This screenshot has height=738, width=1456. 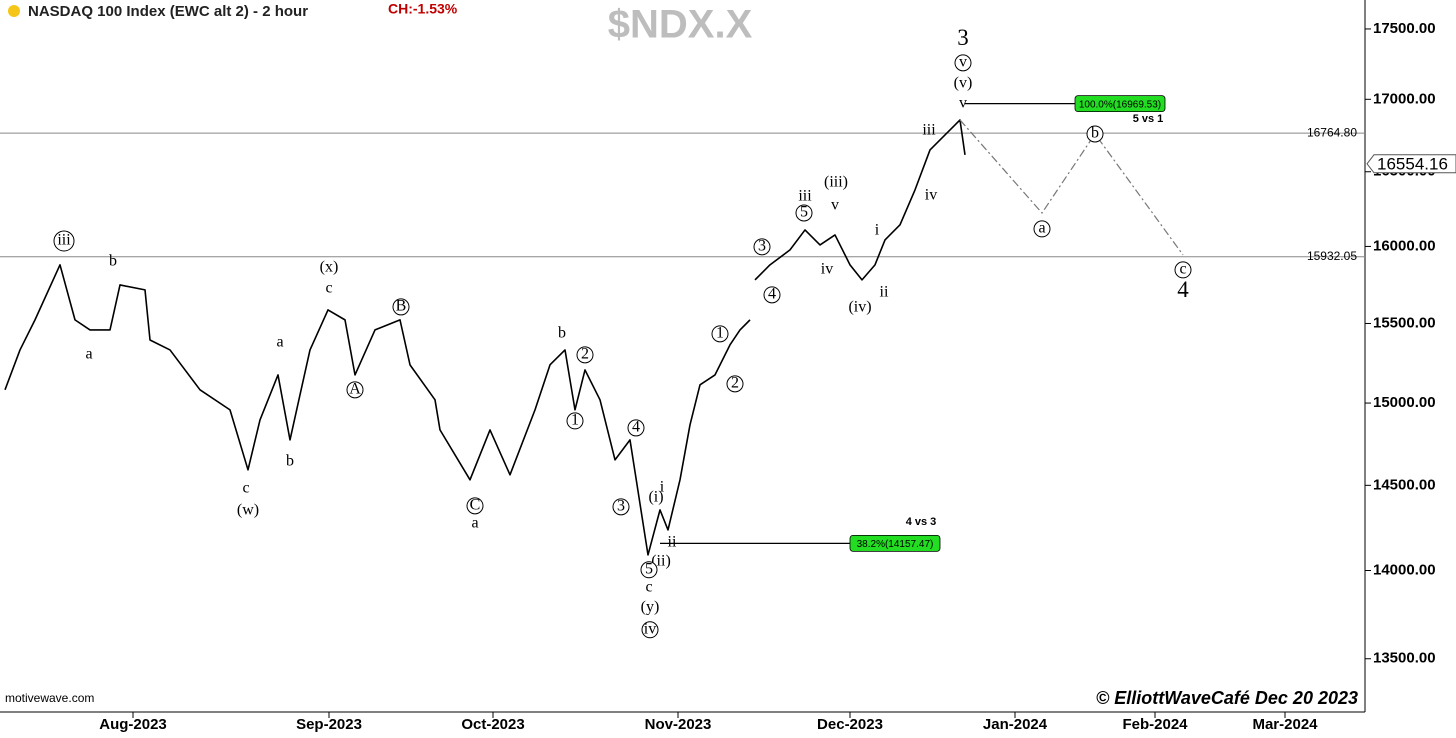 What do you see at coordinates (1404, 658) in the screenshot?
I see `y-tick-label: 13500.00` at bounding box center [1404, 658].